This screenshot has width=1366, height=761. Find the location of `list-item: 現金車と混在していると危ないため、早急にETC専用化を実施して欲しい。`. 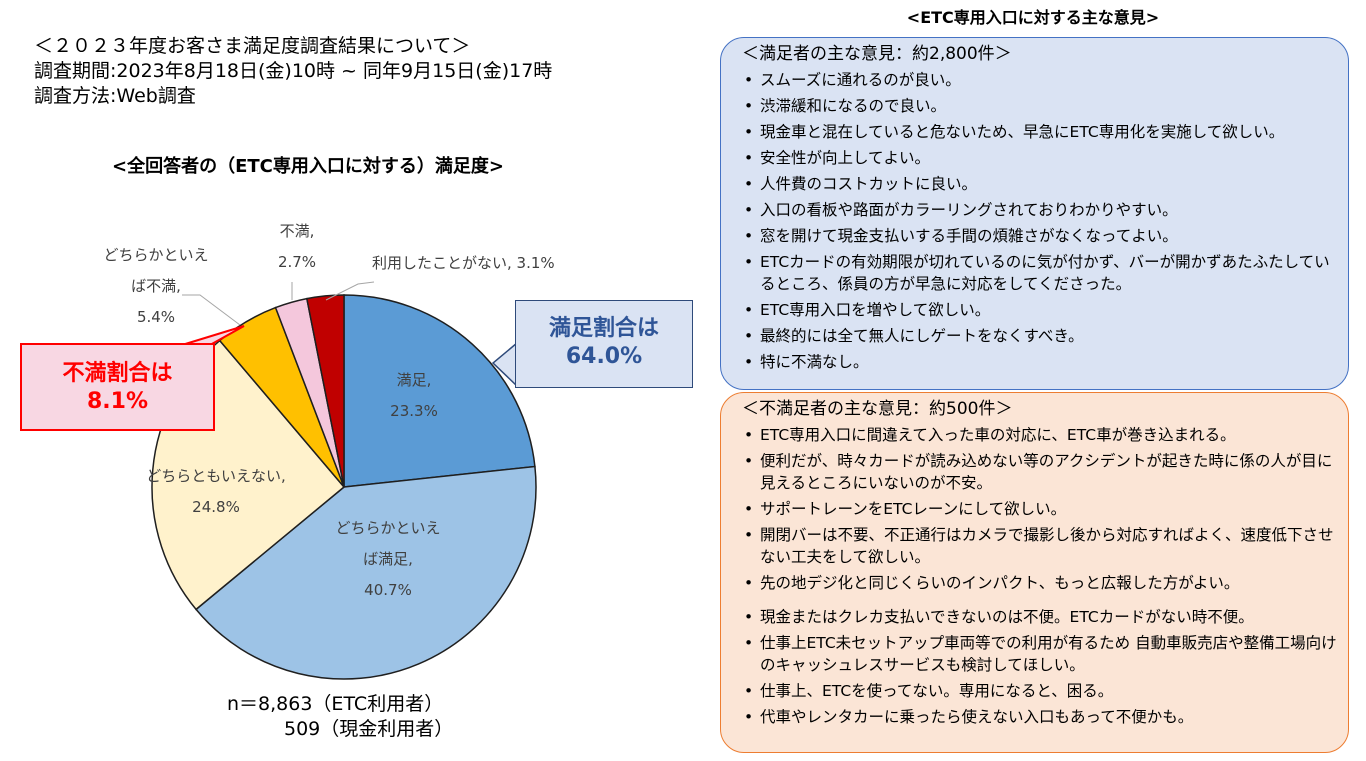

list-item: 現金車と混在していると危ないため、早急にETC専用化を実施して欲しい。 is located at coordinates (1040, 132).